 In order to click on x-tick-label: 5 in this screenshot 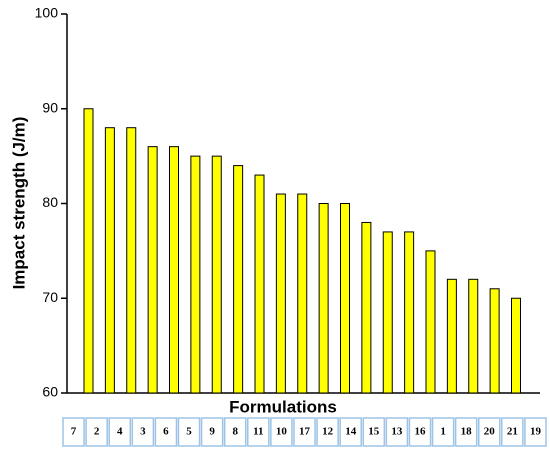, I will do `click(189, 432)`.